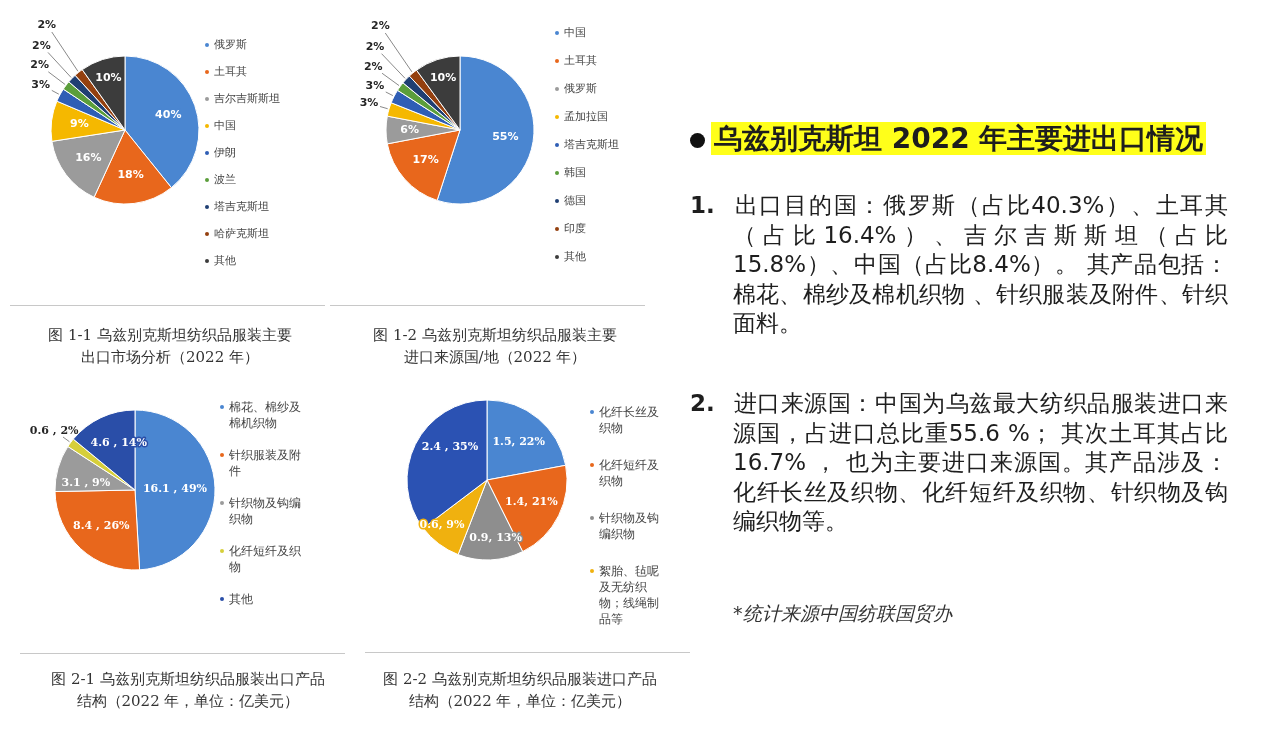  What do you see at coordinates (168, 114) in the screenshot?
I see `data-label: 40%` at bounding box center [168, 114].